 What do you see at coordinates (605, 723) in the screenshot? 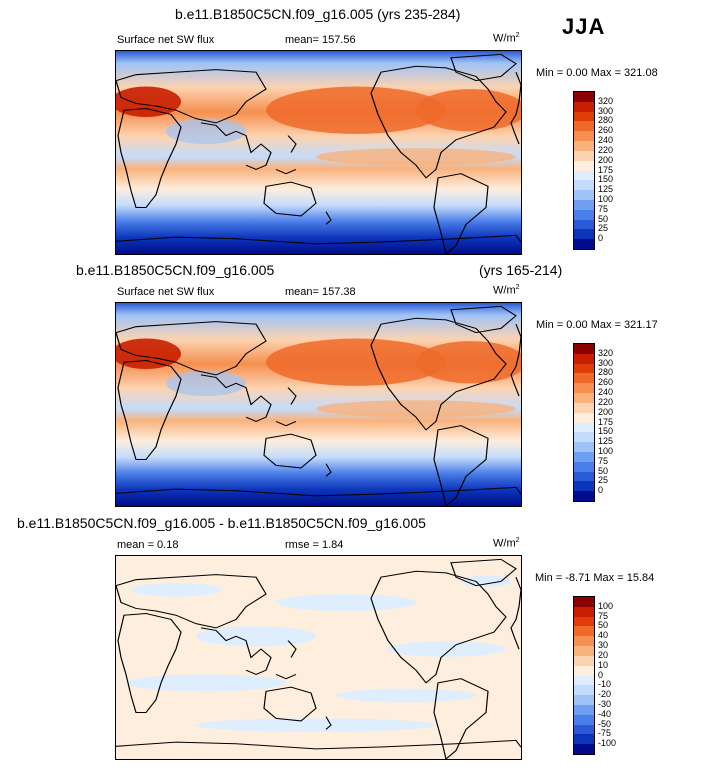
I see `colorbar-tick-label: -50` at bounding box center [605, 723].